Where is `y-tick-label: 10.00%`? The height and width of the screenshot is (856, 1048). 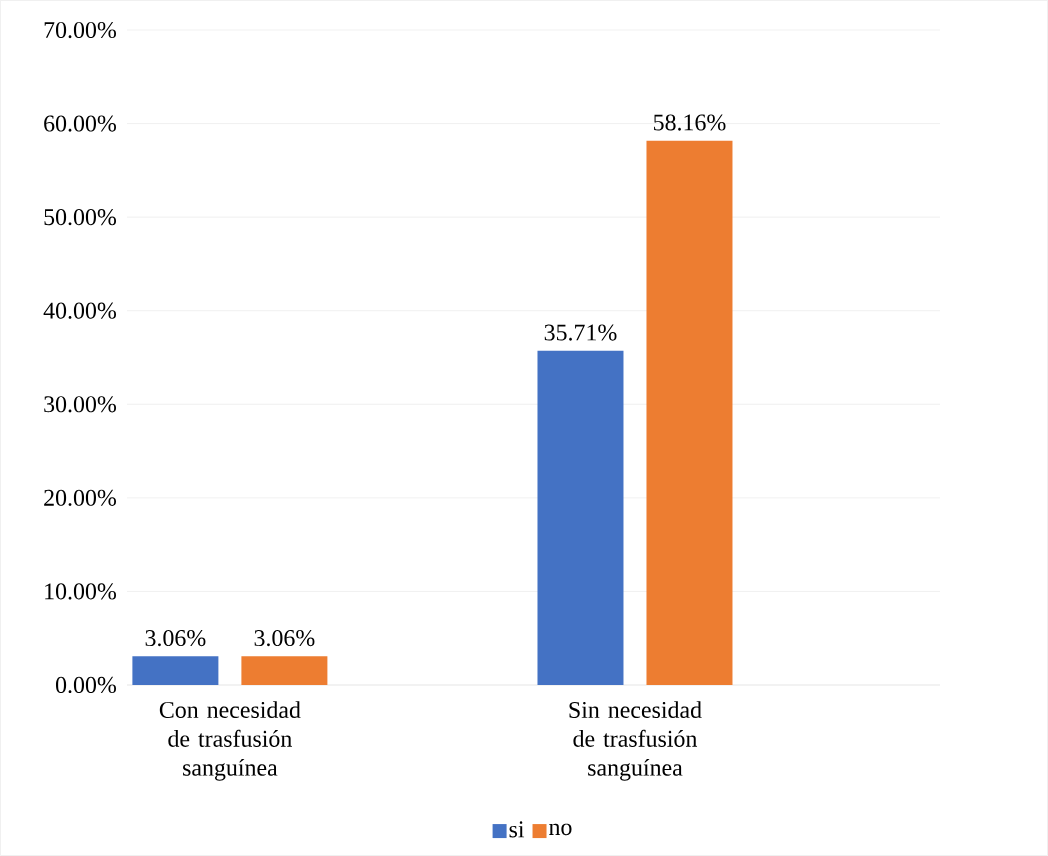
y-tick-label: 10.00% is located at coordinates (81, 591).